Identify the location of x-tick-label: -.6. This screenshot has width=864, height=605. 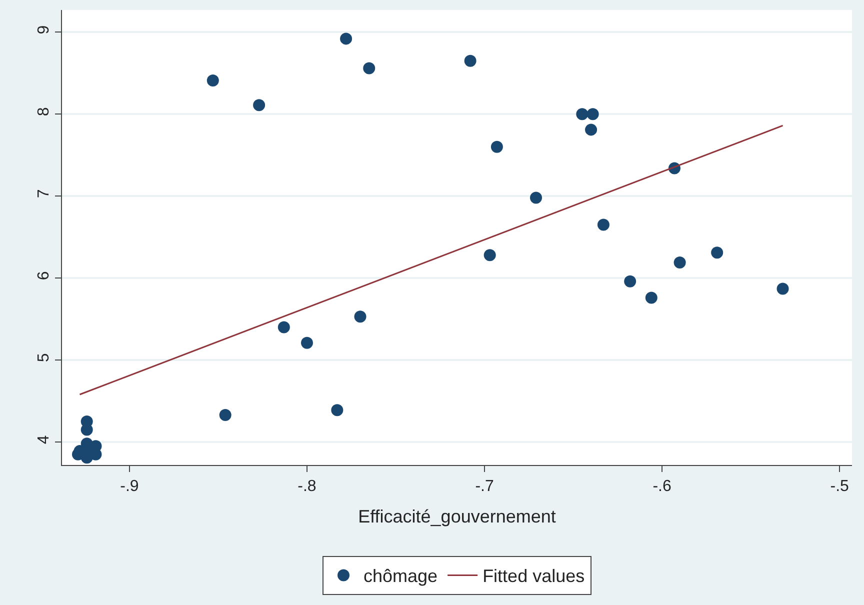
(662, 487).